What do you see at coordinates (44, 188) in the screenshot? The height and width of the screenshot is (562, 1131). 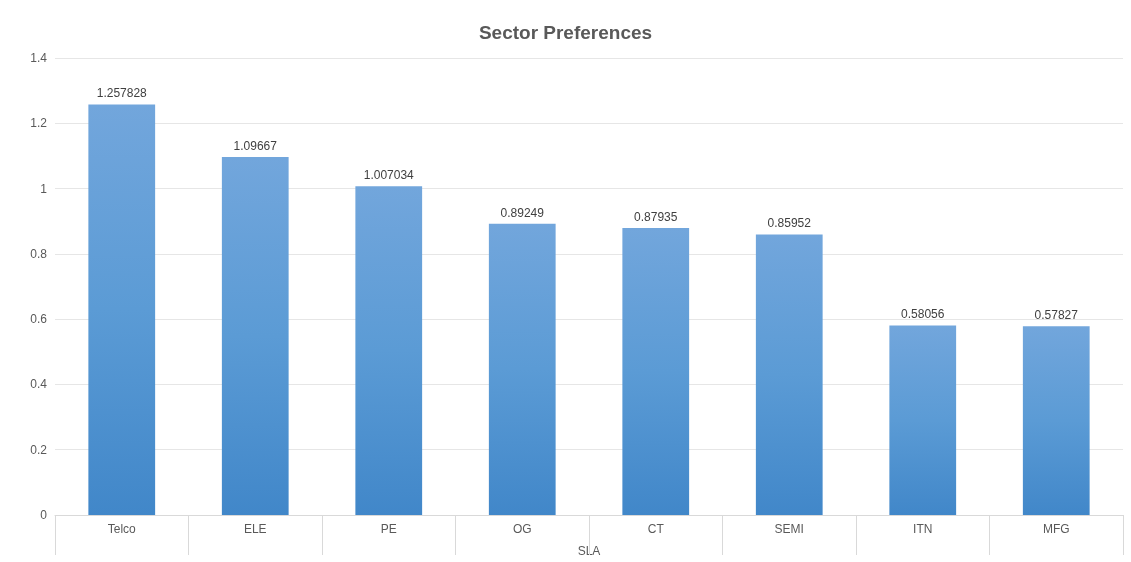 I see `y-tick-label: 1` at bounding box center [44, 188].